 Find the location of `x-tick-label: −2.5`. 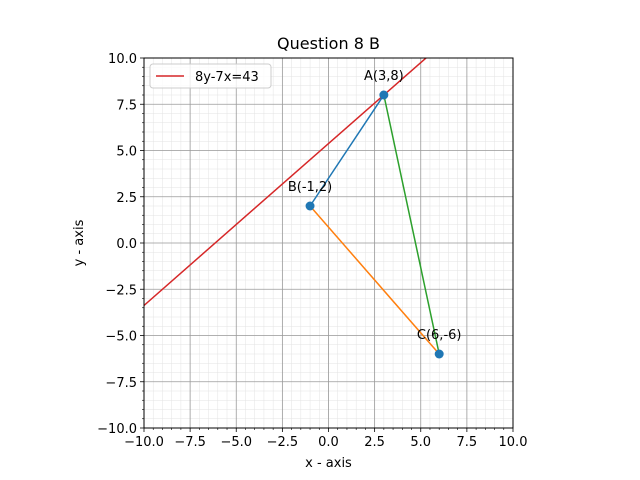

x-tick-label: −2.5 is located at coordinates (283, 442).